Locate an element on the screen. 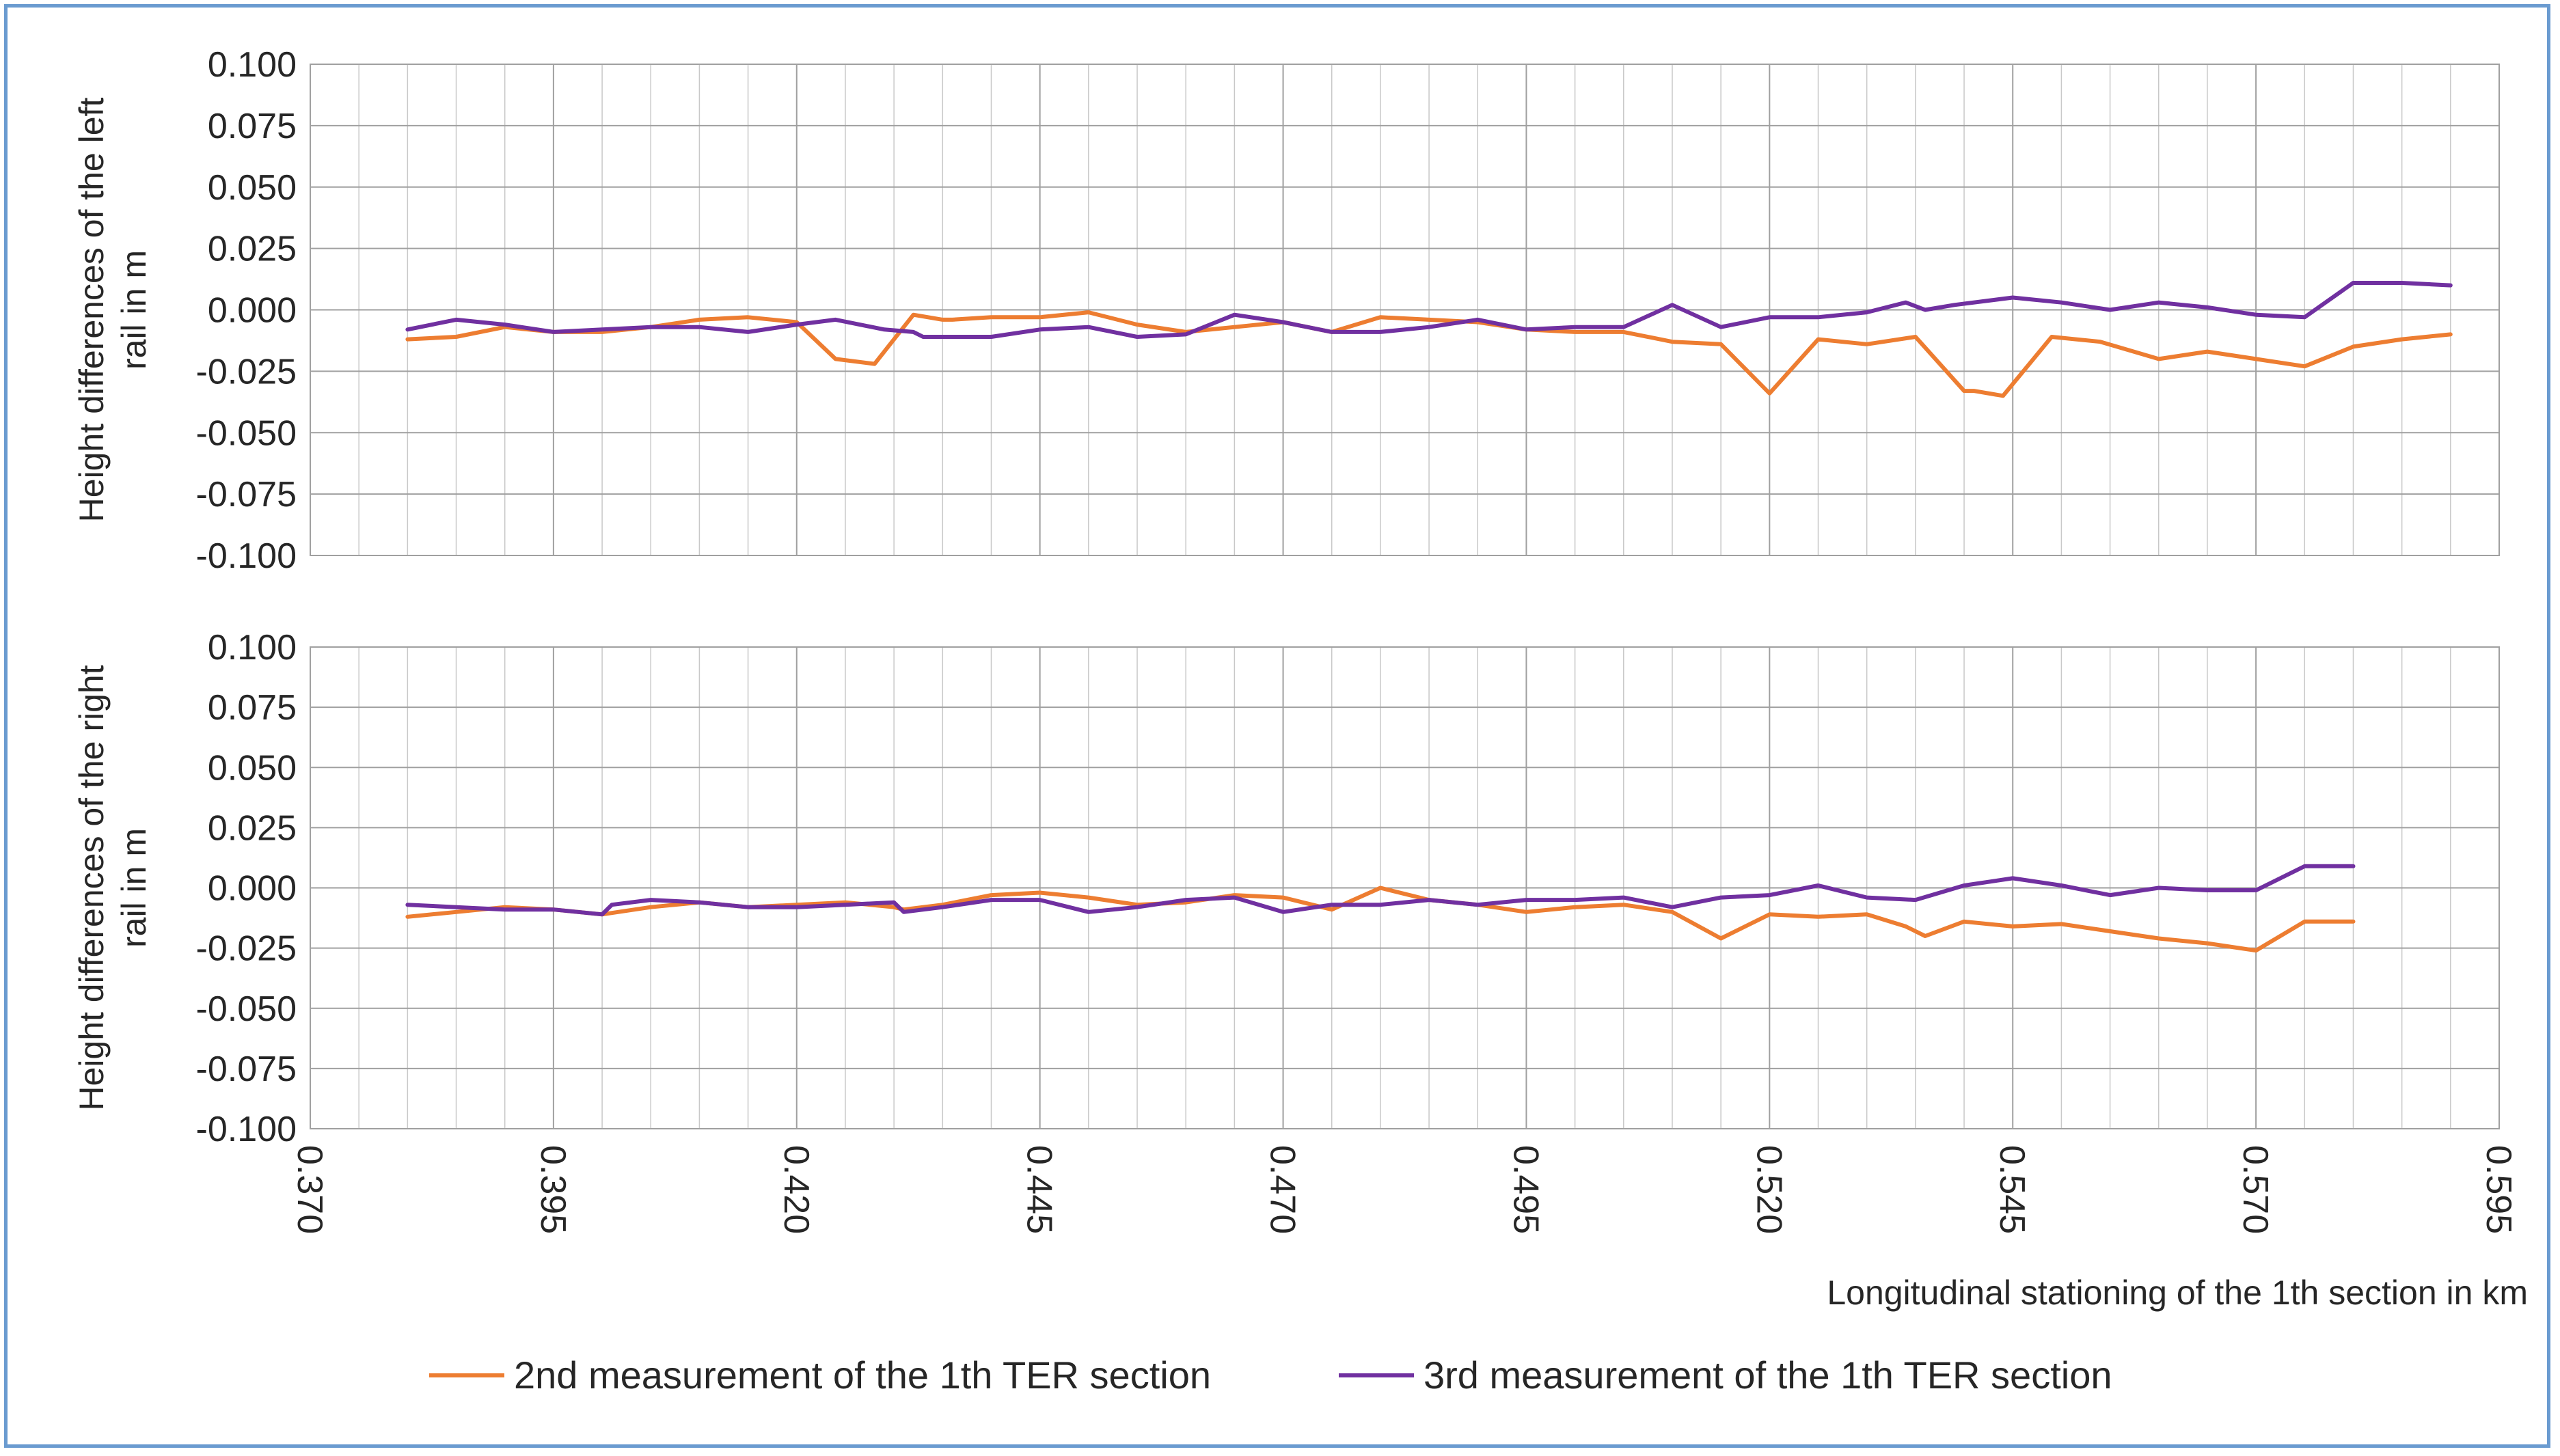  legend-item-series2: 2nd measurement of the 1th TER section is located at coordinates (820, 1375).